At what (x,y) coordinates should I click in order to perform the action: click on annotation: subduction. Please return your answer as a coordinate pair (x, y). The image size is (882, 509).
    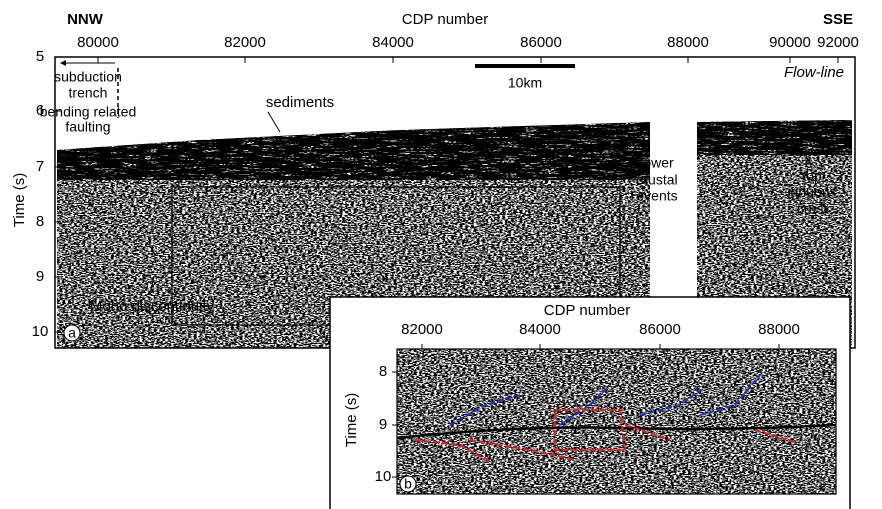
    Looking at the image, I should click on (88, 77).